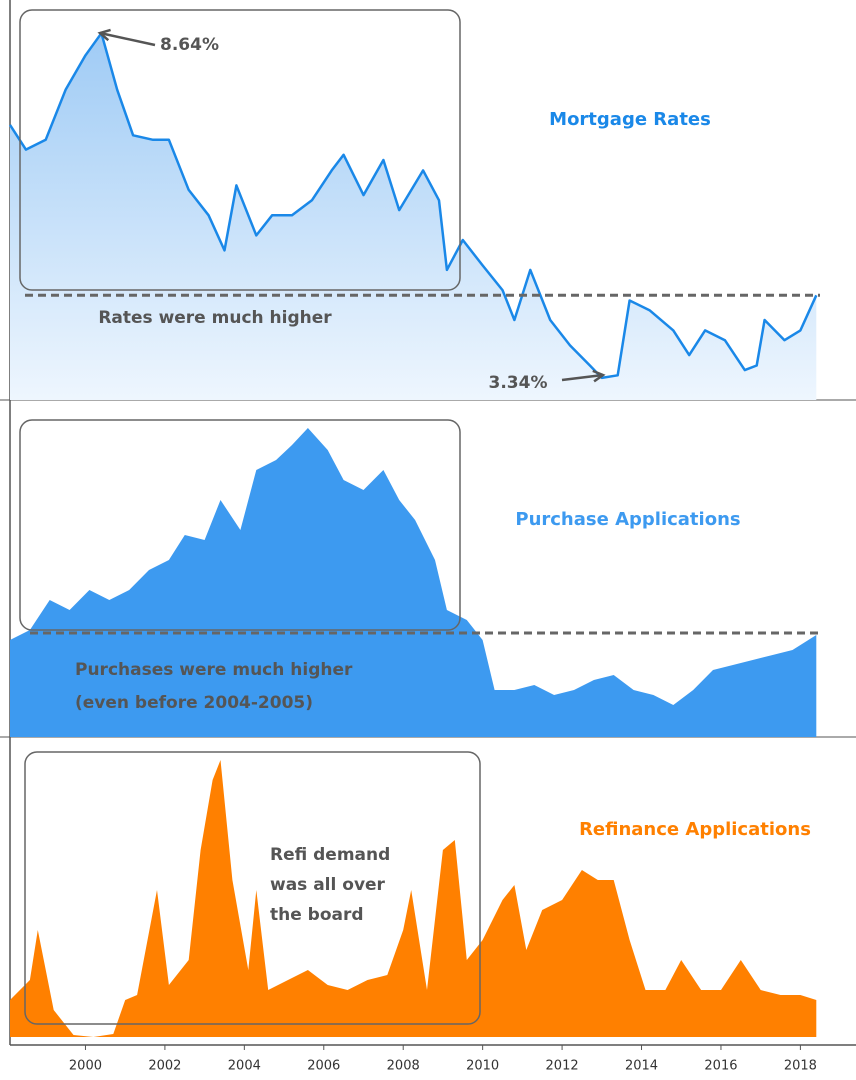 The width and height of the screenshot is (856, 1080). What do you see at coordinates (627, 519) in the screenshot?
I see `series-title: Purchase Applications` at bounding box center [627, 519].